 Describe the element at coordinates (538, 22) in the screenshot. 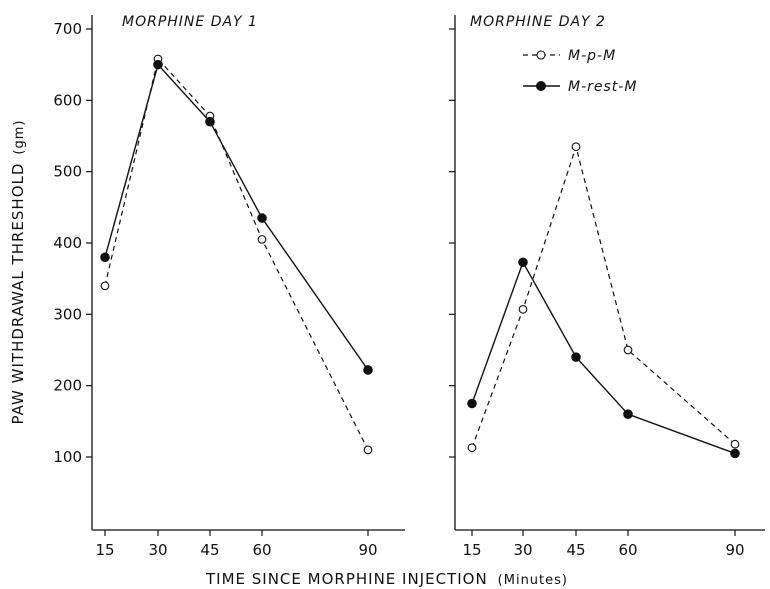

I see `right-panel-title: MORPHINE DAY 2` at that location.